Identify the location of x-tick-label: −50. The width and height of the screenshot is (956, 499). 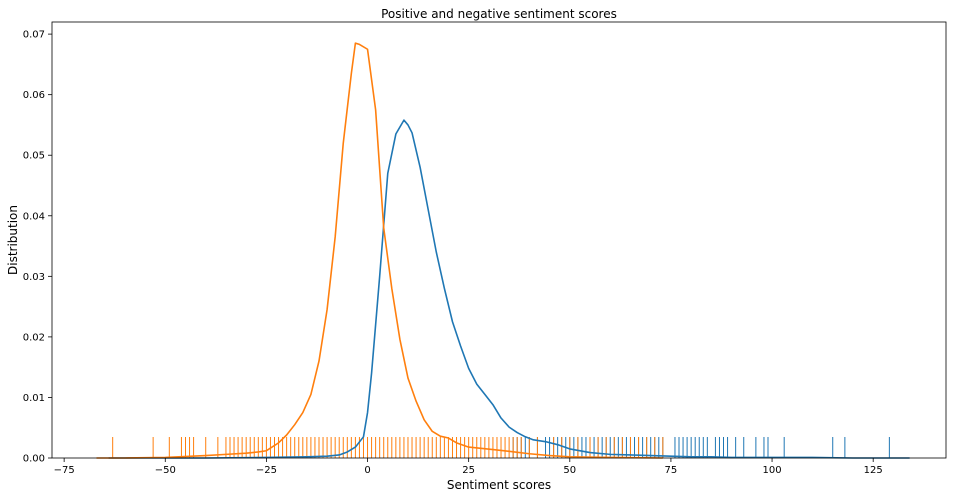
(165, 470).